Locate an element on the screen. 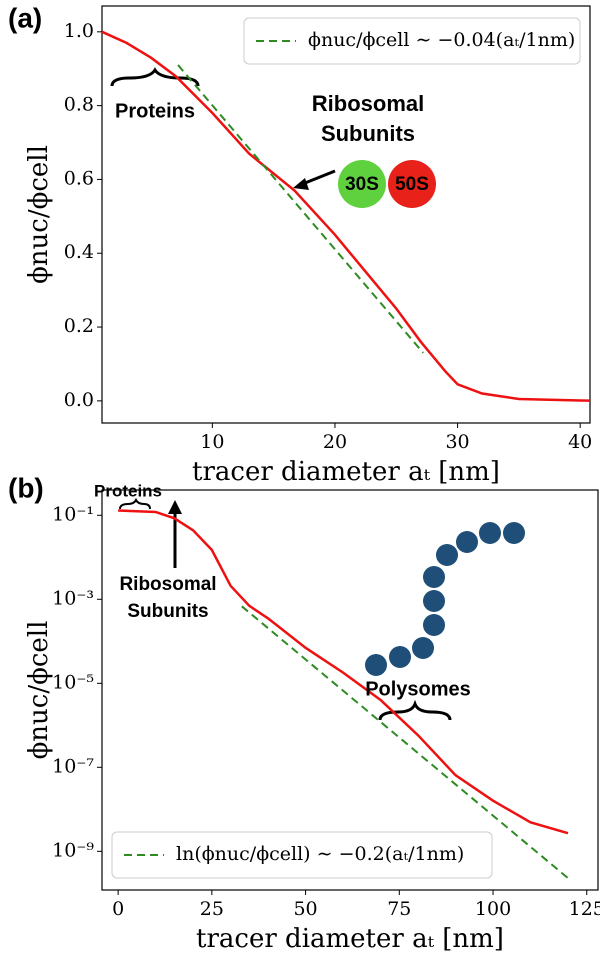 Image resolution: width=600 pixels, height=970 pixels. x-tick-label: 100 is located at coordinates (493, 909).